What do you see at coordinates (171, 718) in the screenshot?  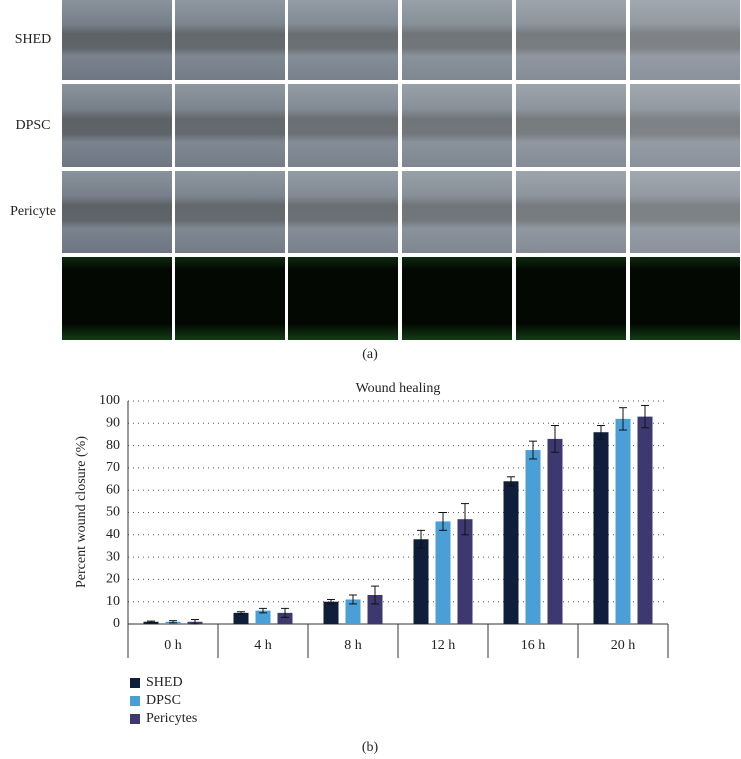 I see `legend-label: Pericytes` at bounding box center [171, 718].